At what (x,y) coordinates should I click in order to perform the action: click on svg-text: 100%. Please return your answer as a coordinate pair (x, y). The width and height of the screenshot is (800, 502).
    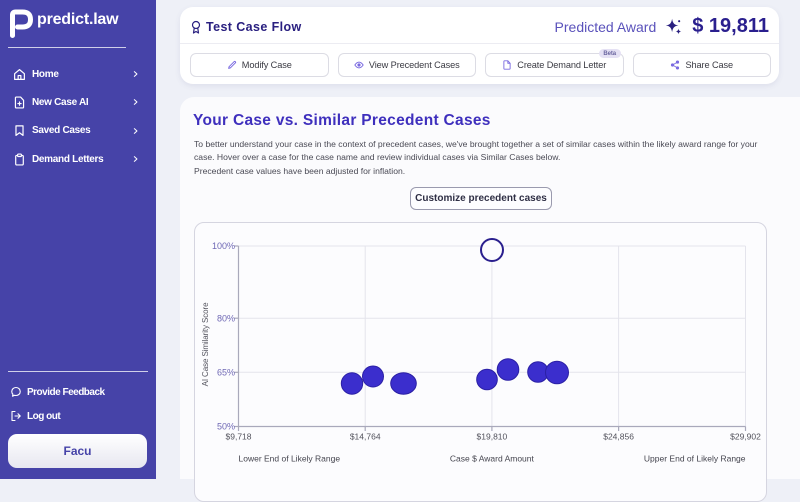
    Looking at the image, I should click on (222, 246).